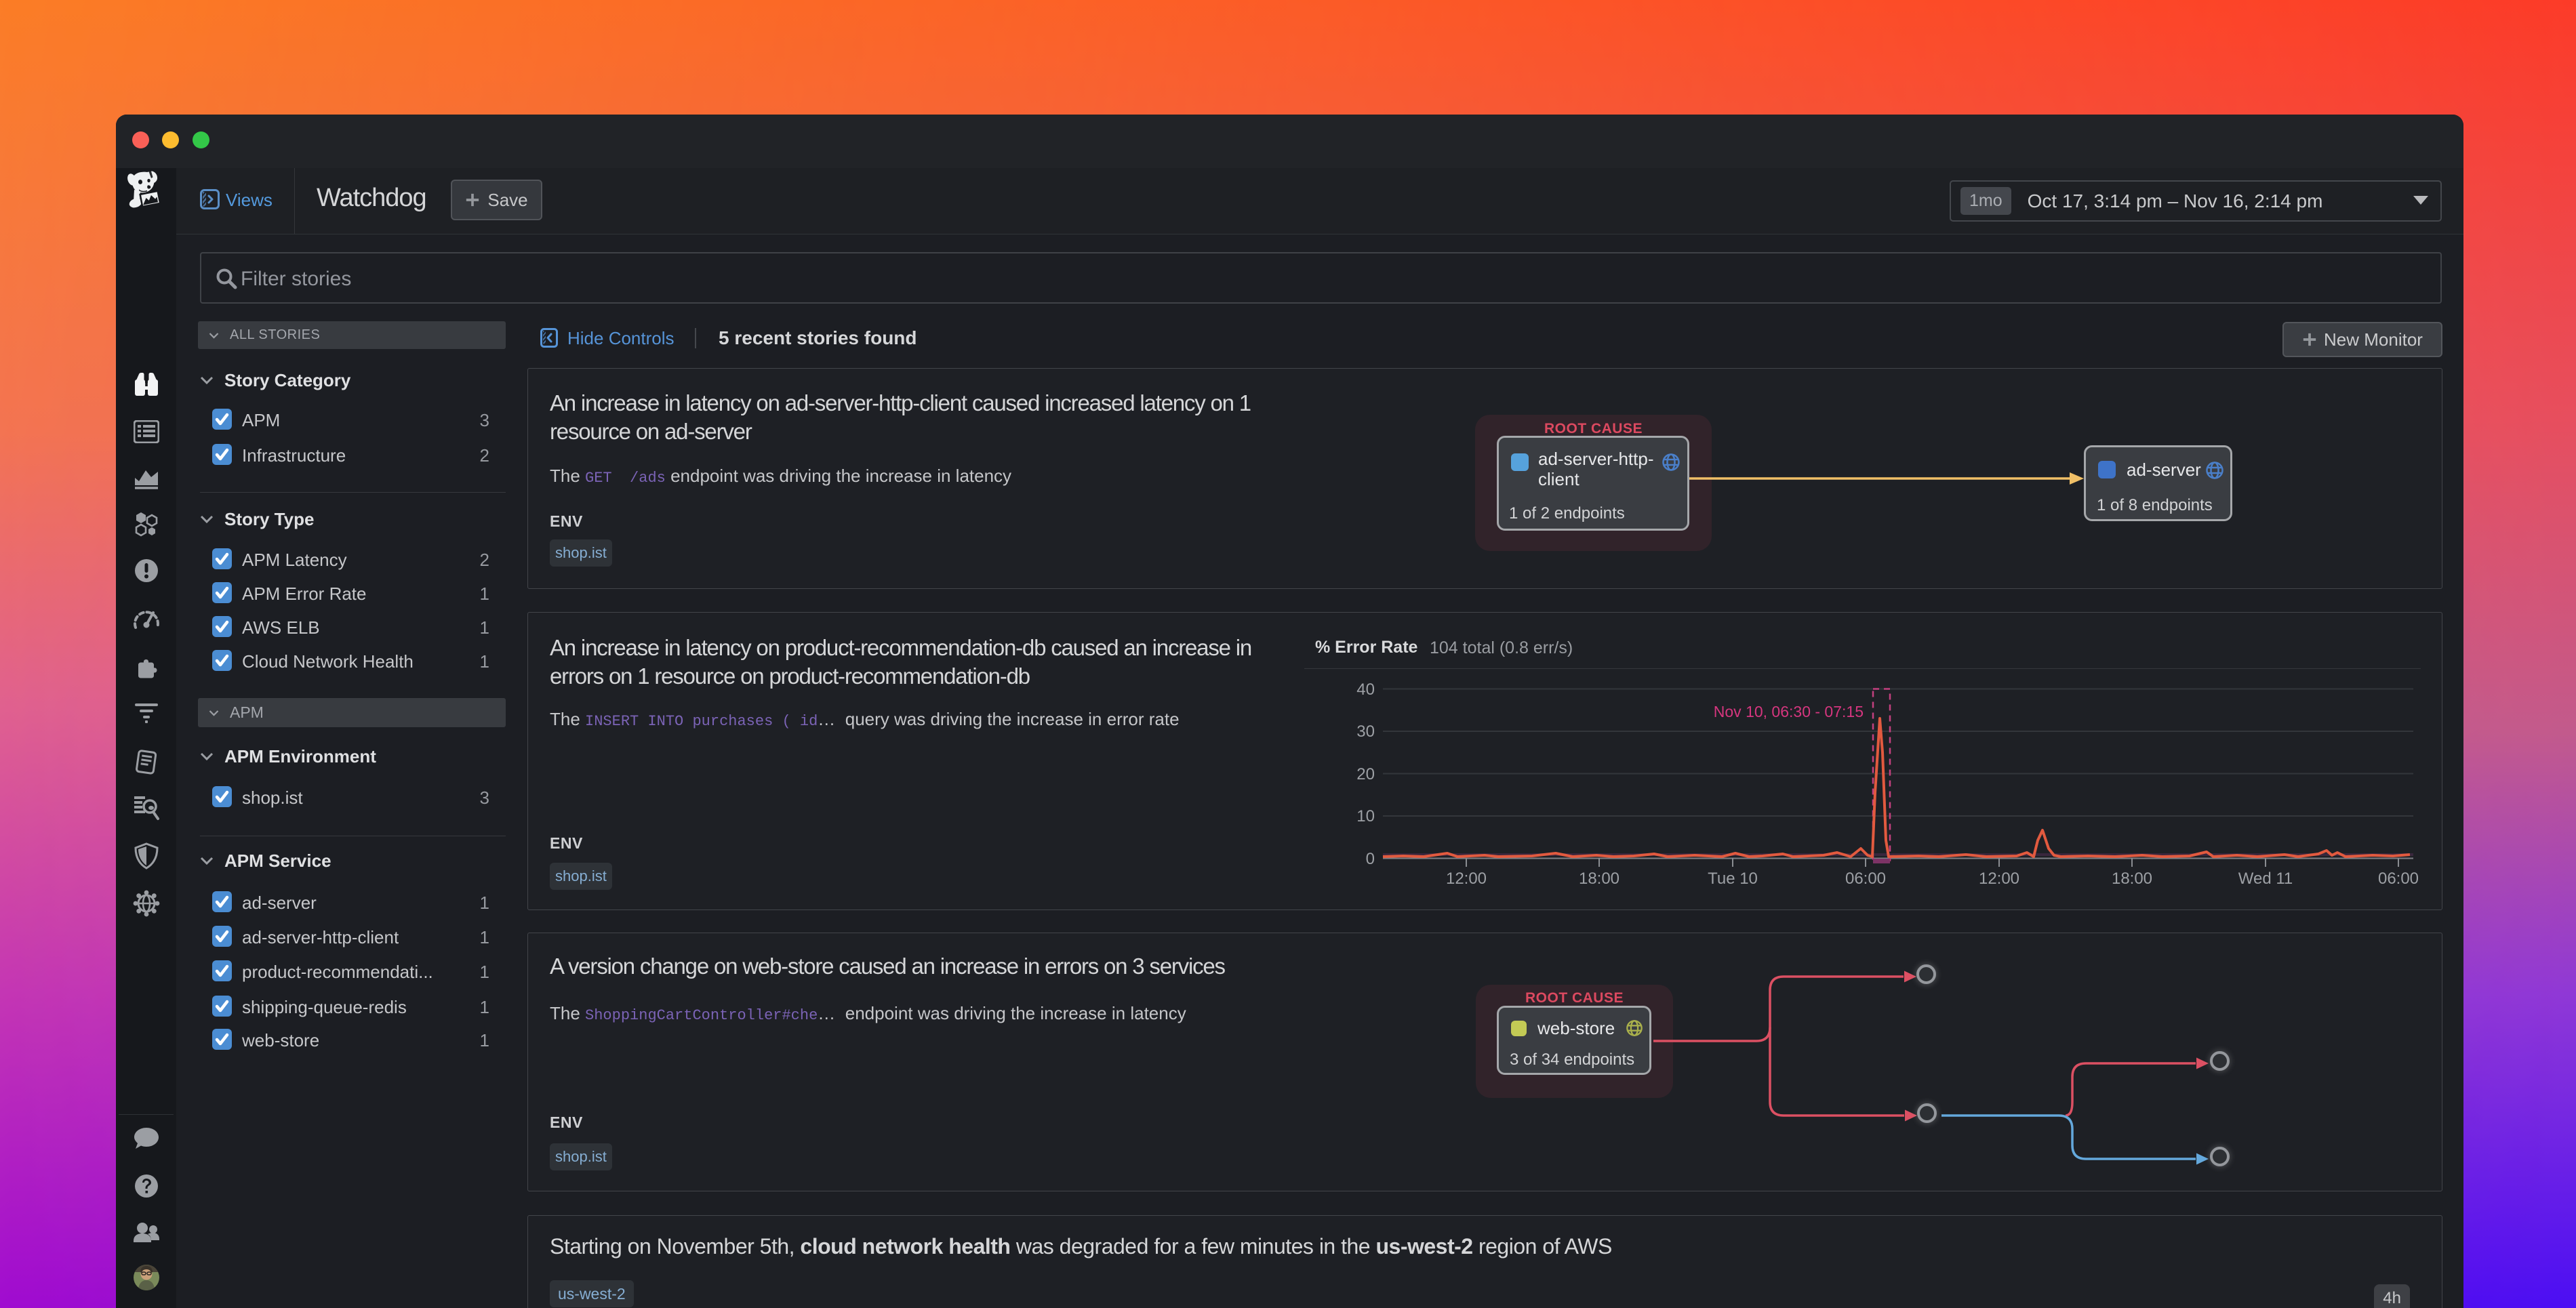  Describe the element at coordinates (1365, 689) in the screenshot. I see `svg-text: 40` at that location.